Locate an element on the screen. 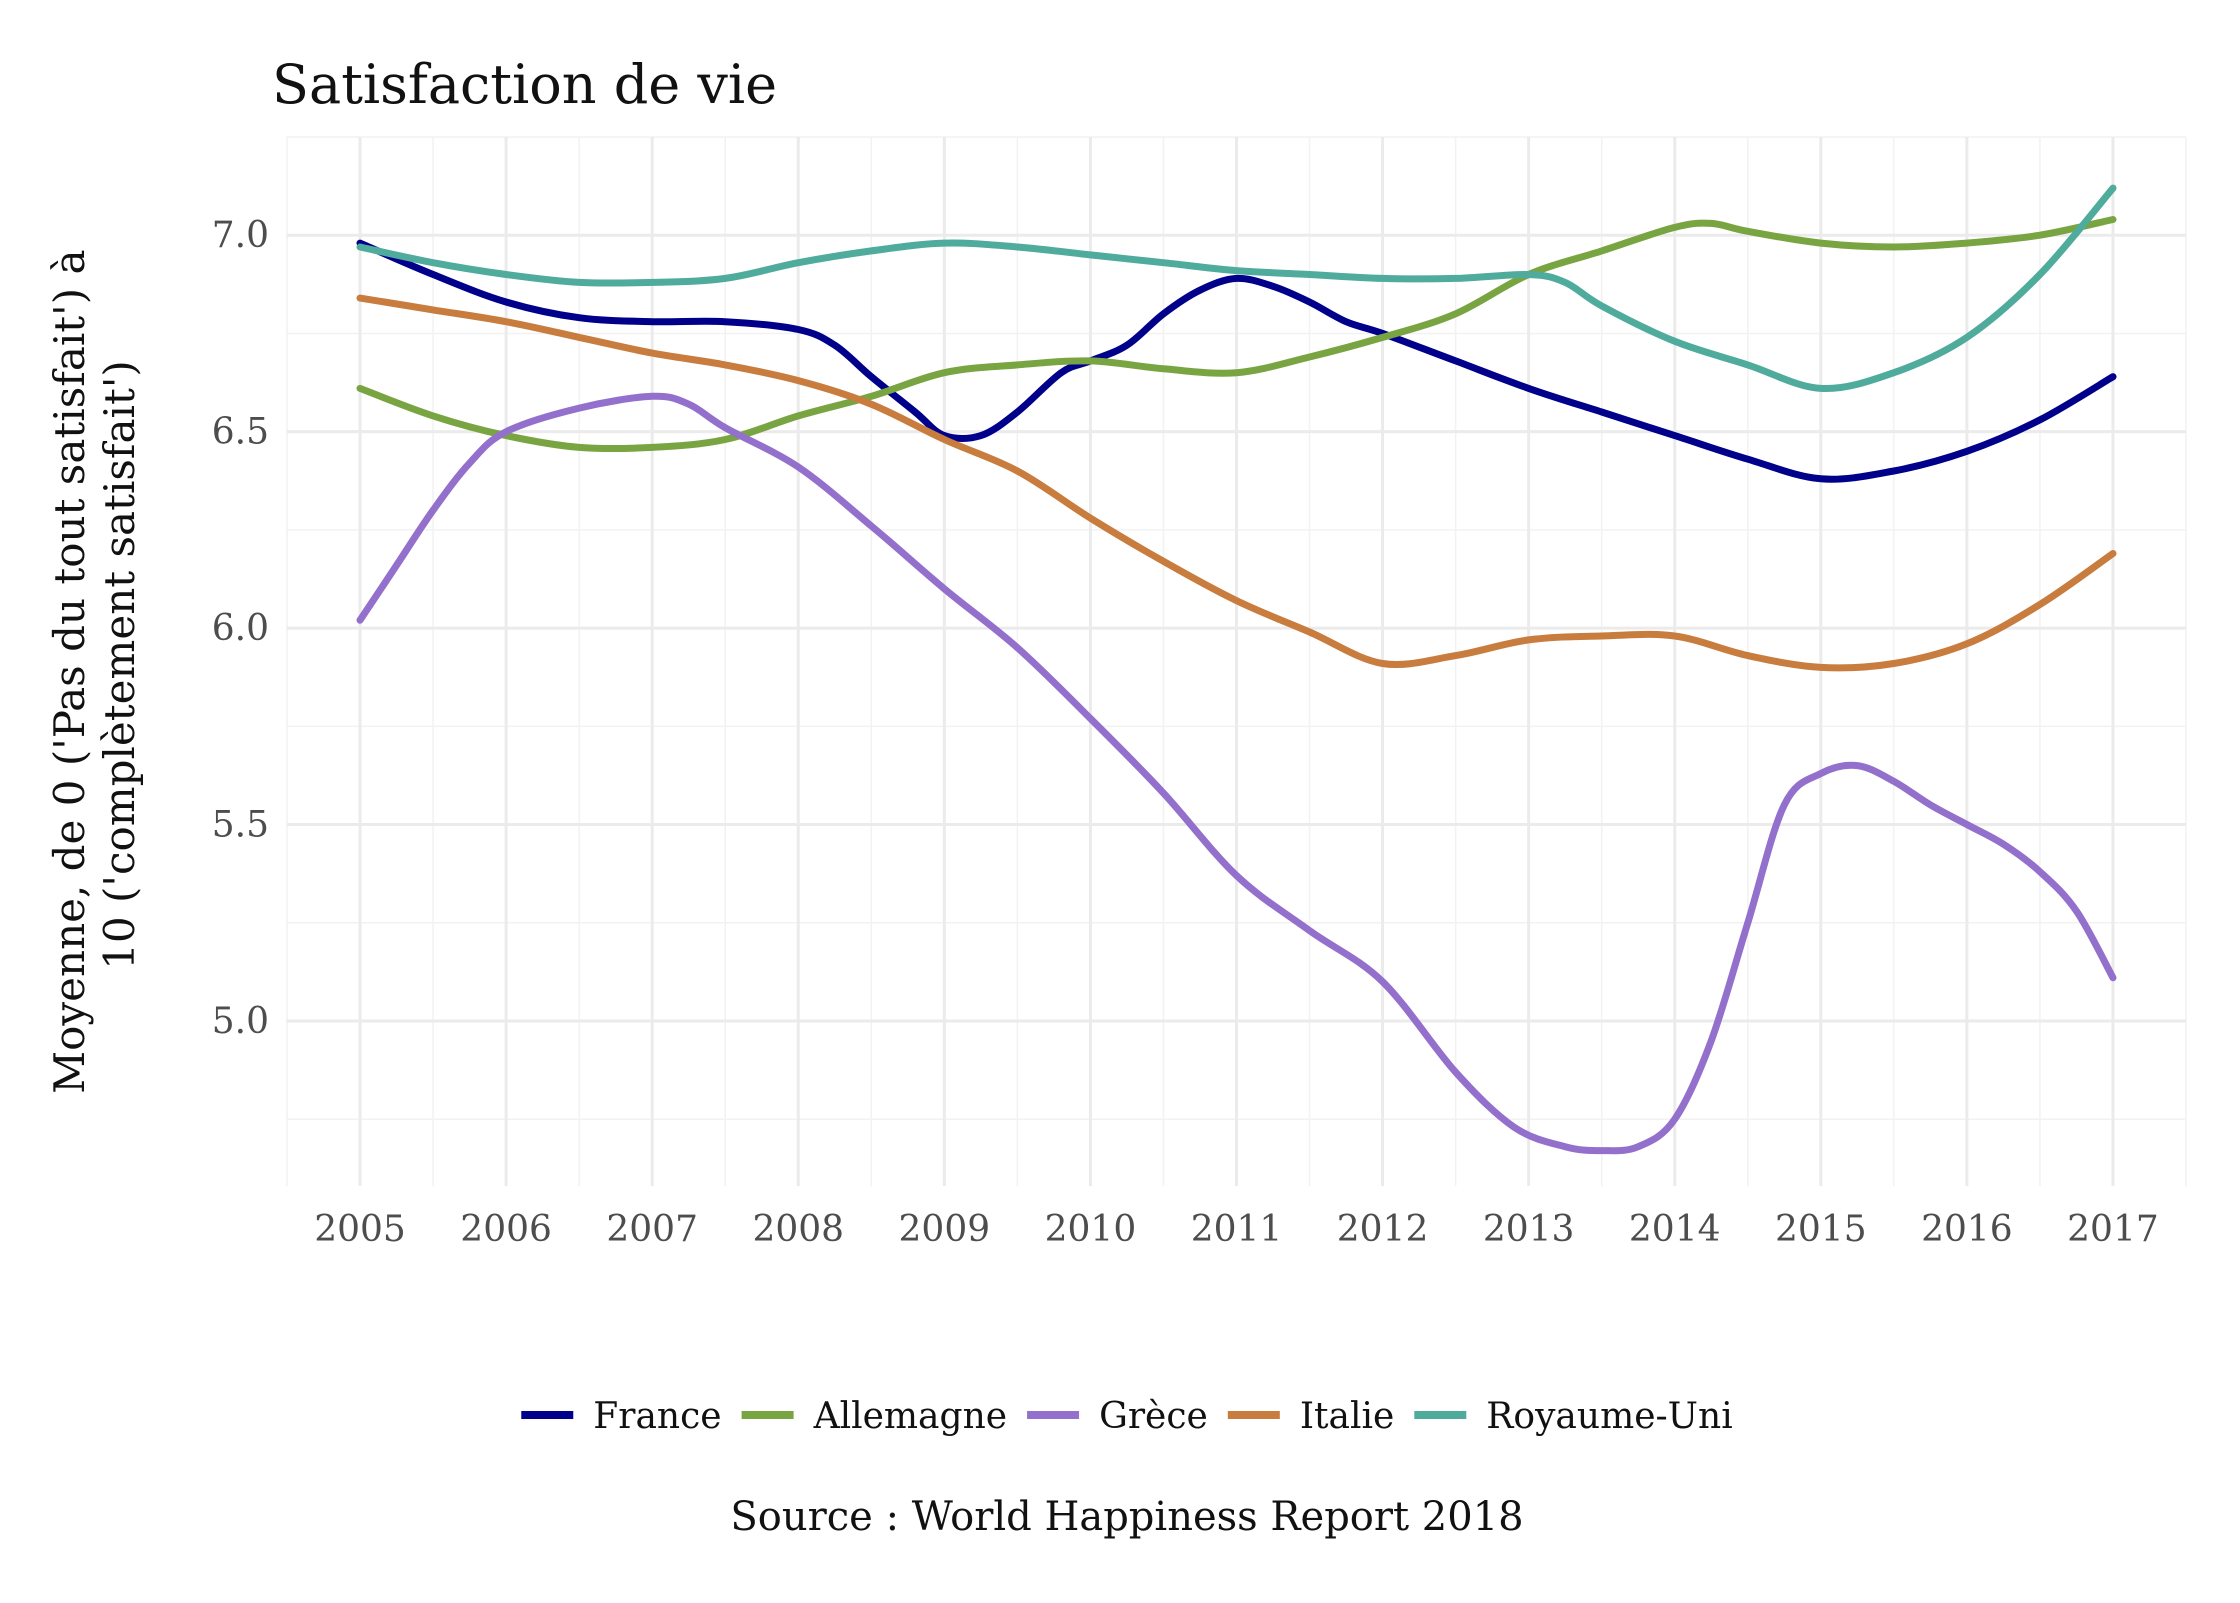  chart-title: Satisfaction de vie is located at coordinates (524, 84).